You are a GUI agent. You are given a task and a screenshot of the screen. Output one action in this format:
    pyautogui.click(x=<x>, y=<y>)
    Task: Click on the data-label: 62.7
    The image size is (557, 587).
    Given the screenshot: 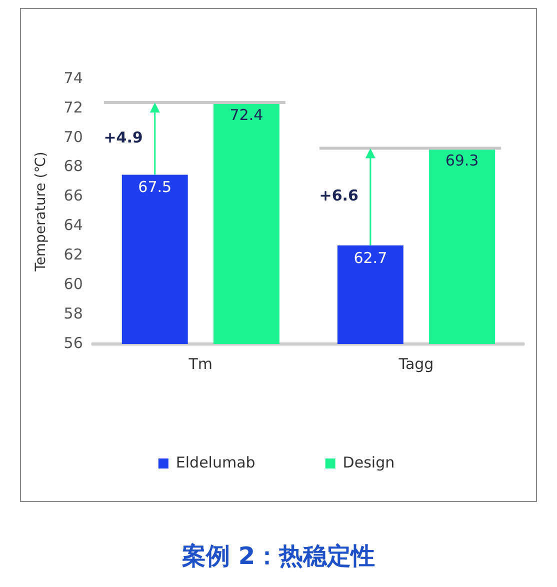 What is the action you would take?
    pyautogui.click(x=371, y=257)
    